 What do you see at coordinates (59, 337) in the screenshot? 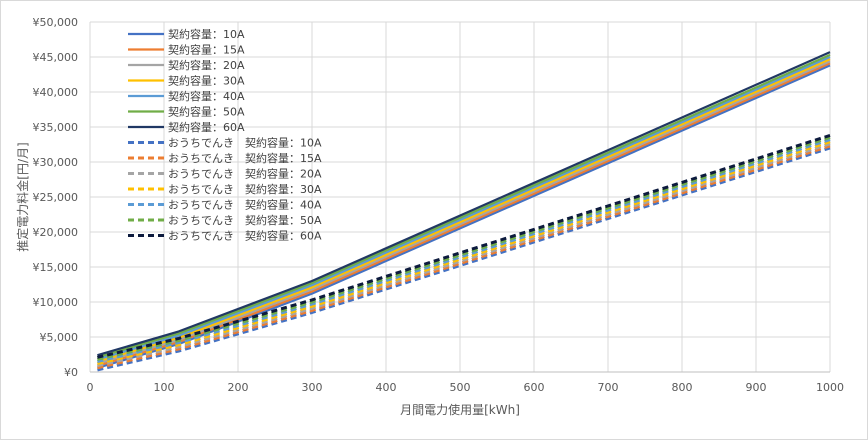
I see `y-tick-label: ¥5,000` at bounding box center [59, 337].